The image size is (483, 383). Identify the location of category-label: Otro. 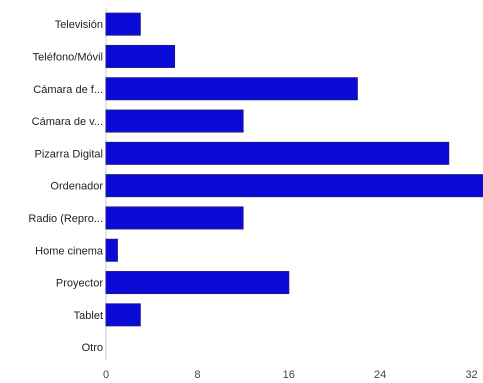
(92, 348).